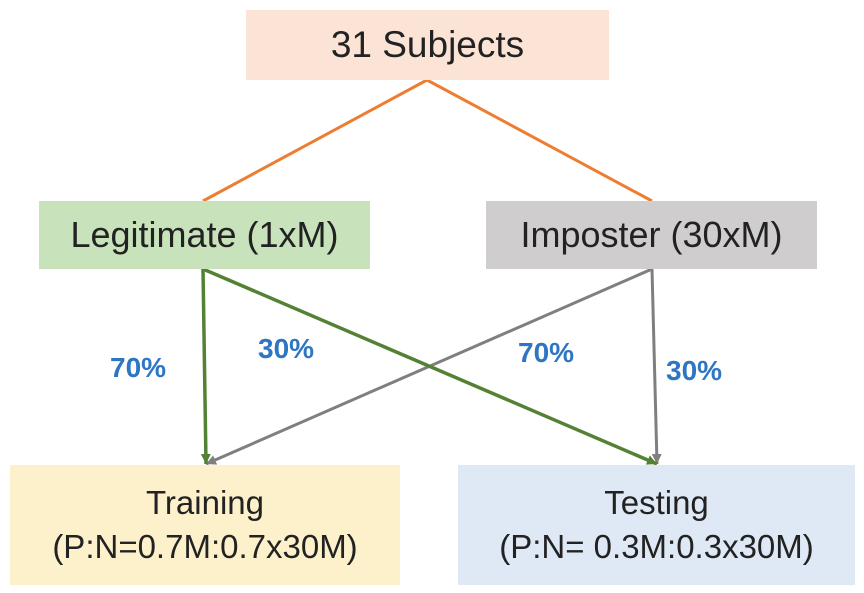 This screenshot has width=864, height=593. What do you see at coordinates (656, 525) in the screenshot?
I see `testing-box: Testing (P:N= 0.3M:0.3x30M)` at bounding box center [656, 525].